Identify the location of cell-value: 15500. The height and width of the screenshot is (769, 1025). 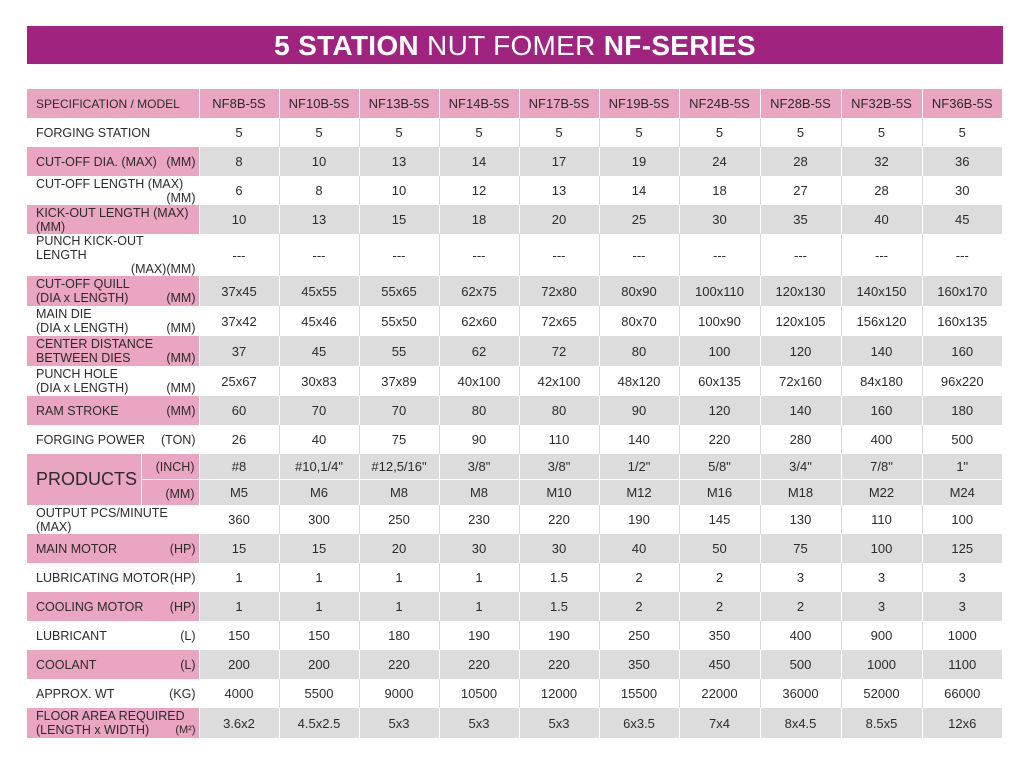
(638, 693).